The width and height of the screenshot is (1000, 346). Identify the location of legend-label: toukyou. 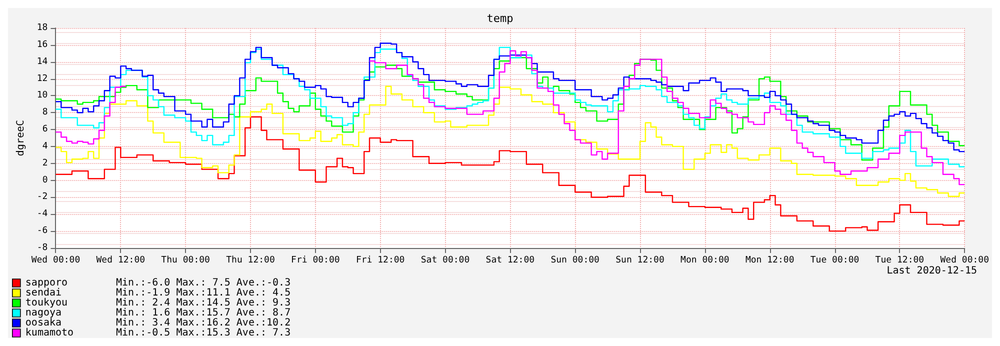
(46, 303).